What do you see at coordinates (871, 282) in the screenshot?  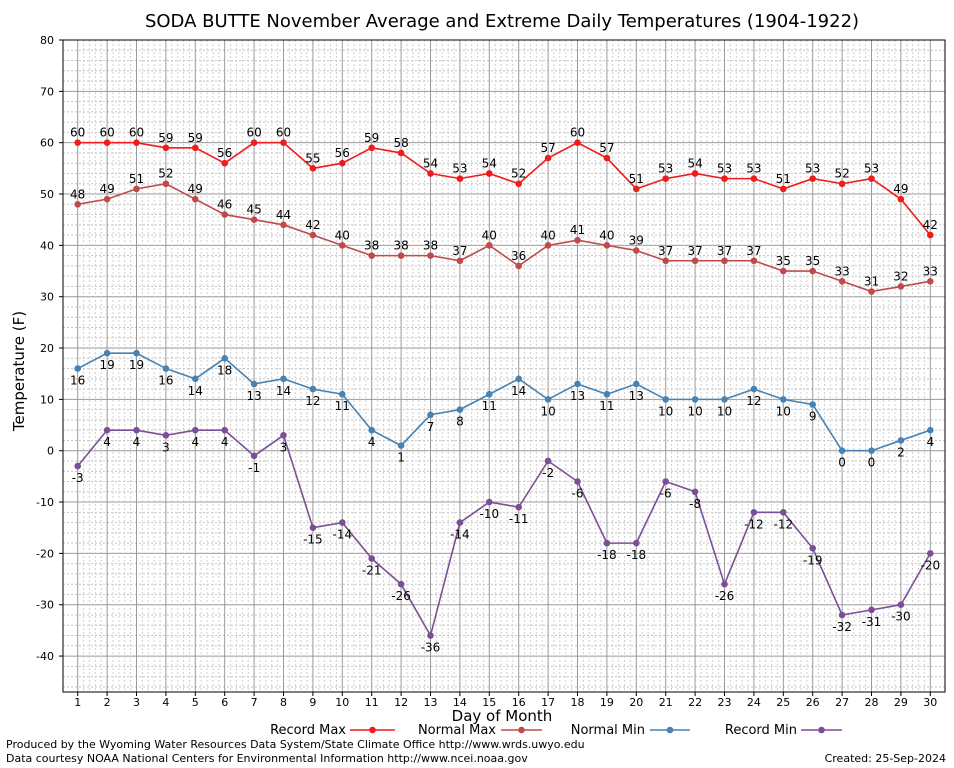 I see `normal-max-data-label: 31` at bounding box center [871, 282].